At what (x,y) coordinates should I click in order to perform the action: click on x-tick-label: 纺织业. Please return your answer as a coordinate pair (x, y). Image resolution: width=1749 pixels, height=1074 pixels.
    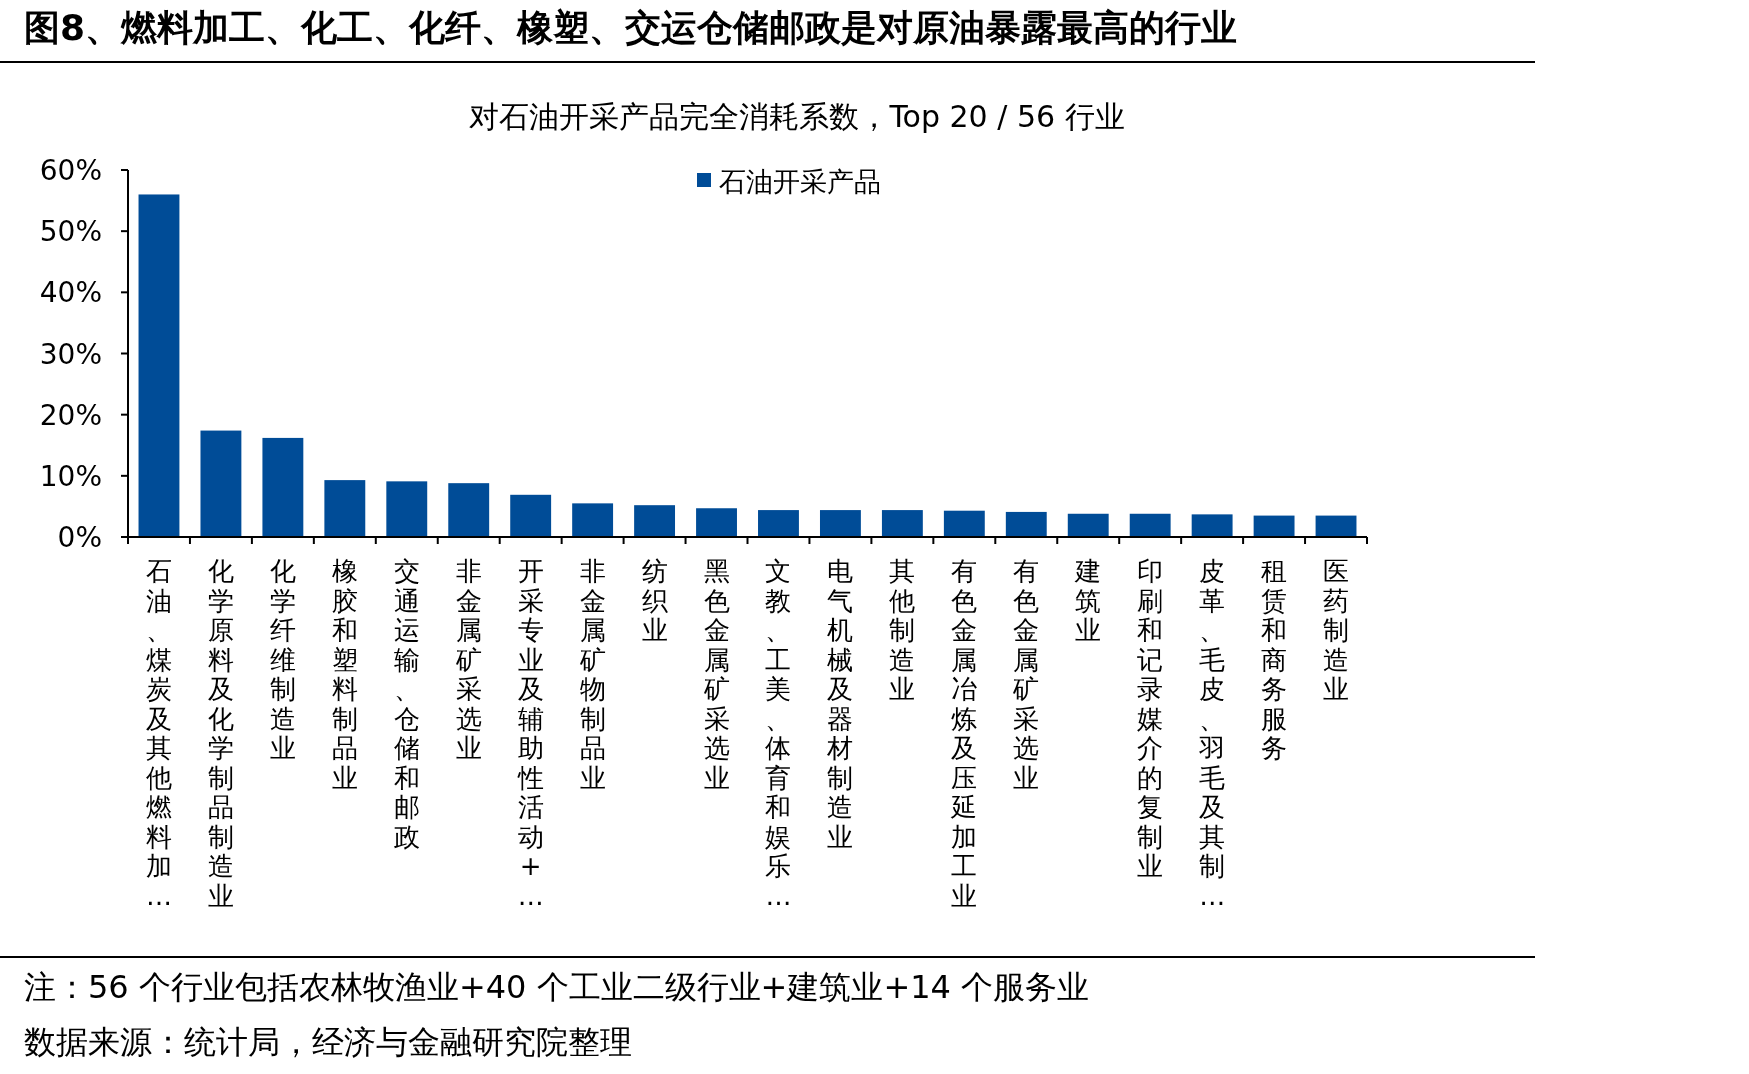
    Looking at the image, I should click on (654, 600).